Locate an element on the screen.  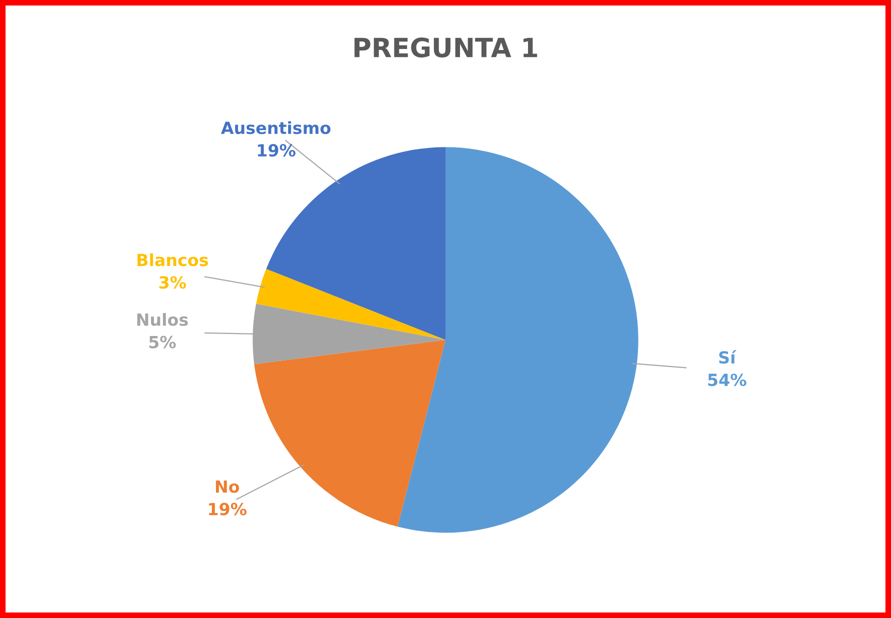
data-label: 5% is located at coordinates (162, 342).